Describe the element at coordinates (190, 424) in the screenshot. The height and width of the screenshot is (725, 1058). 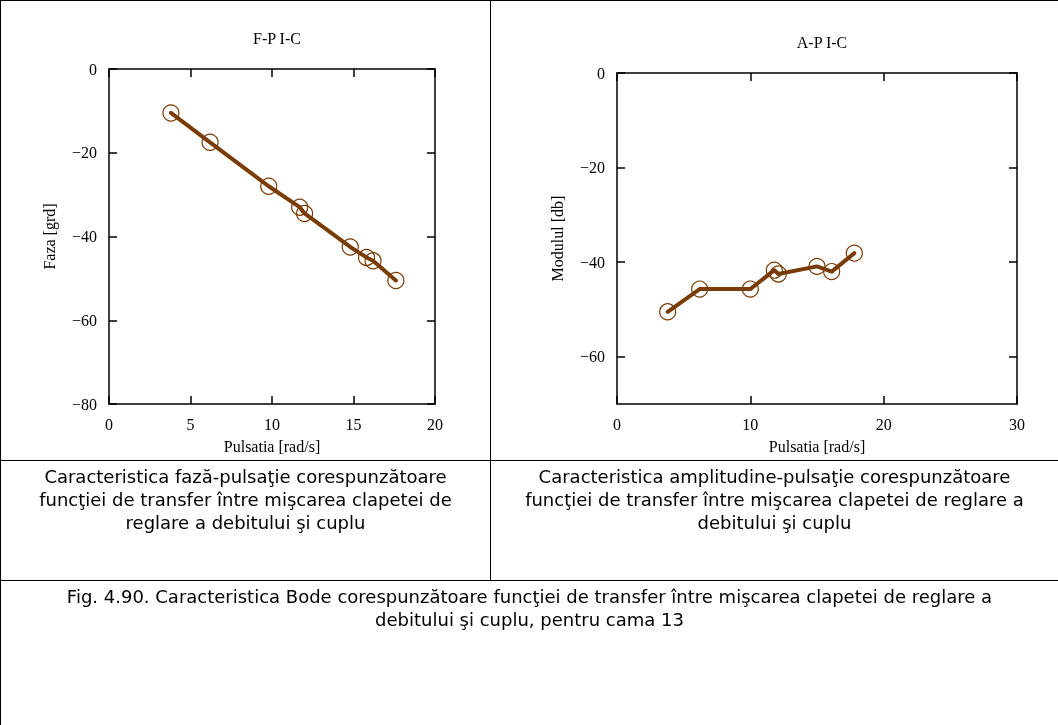
I see `x-tick-label: 5` at that location.